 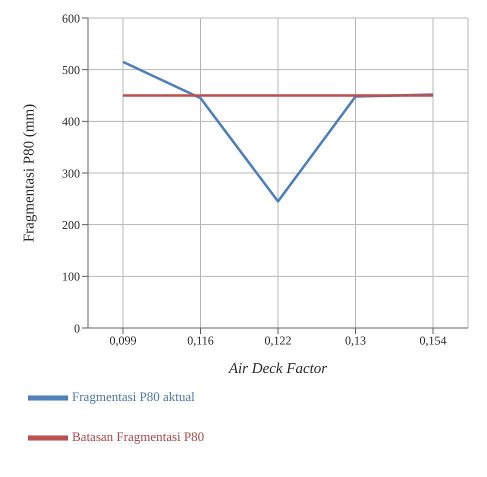 What do you see at coordinates (200, 341) in the screenshot?
I see `x-tick-label: 0,116` at bounding box center [200, 341].